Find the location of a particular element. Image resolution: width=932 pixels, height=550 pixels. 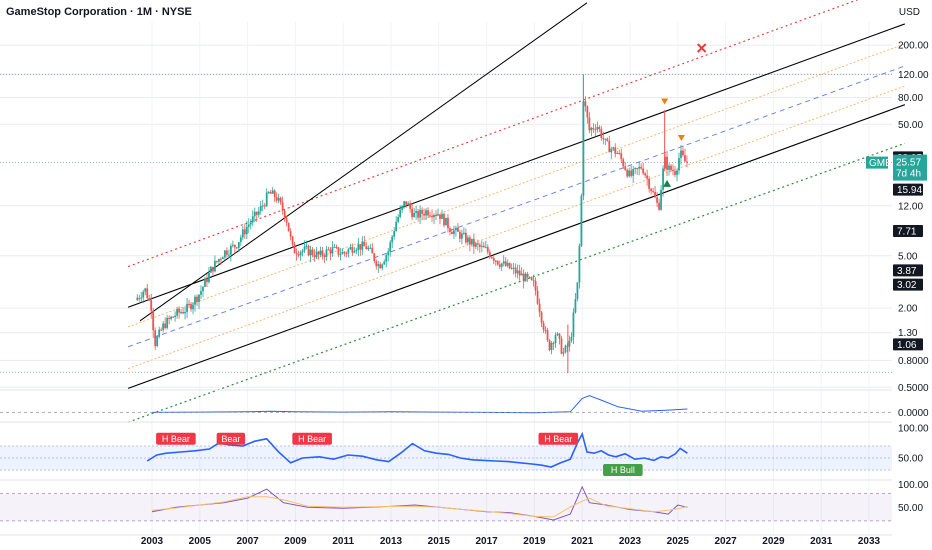

symbol-tag-bg is located at coordinates (877, 162).